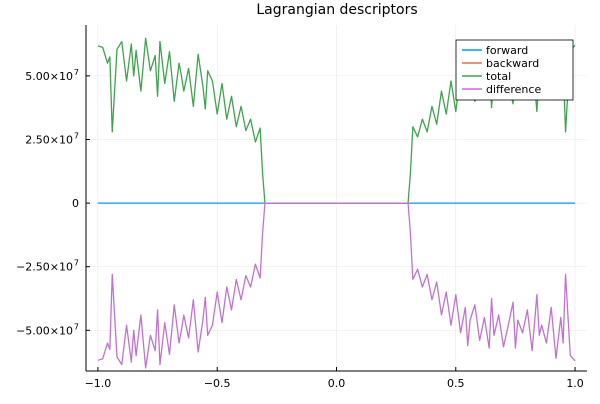  I want to click on legend-label-forward: forward, so click(507, 50).